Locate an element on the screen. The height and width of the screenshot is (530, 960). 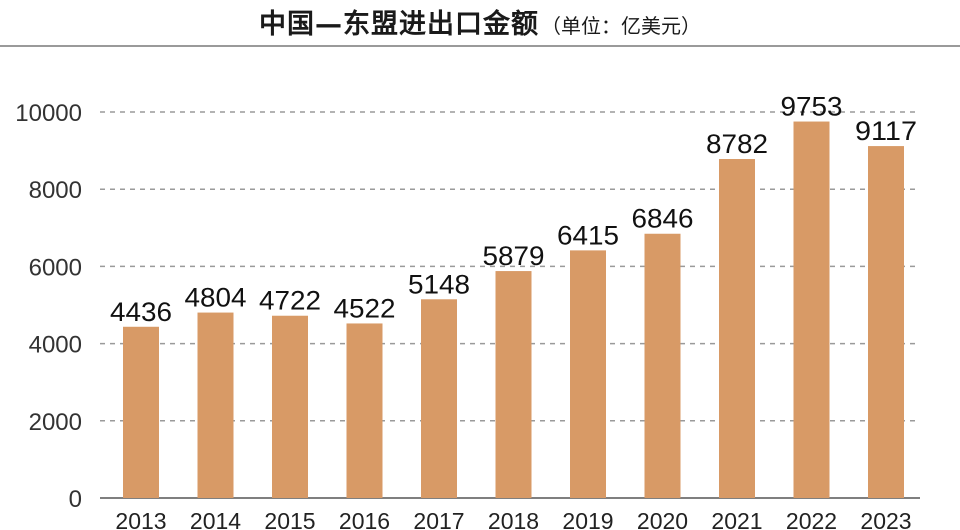
data-label: 5879 is located at coordinates (514, 256).